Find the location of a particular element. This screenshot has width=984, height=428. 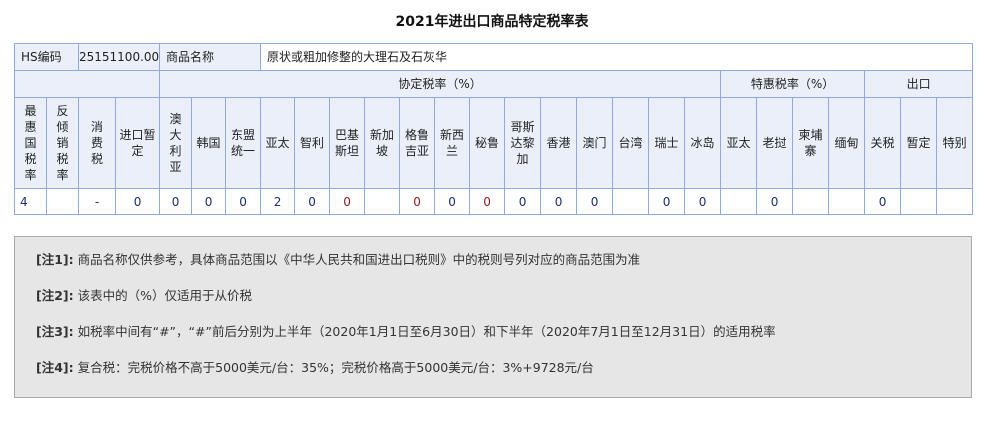

column-header: 香港 is located at coordinates (559, 143).